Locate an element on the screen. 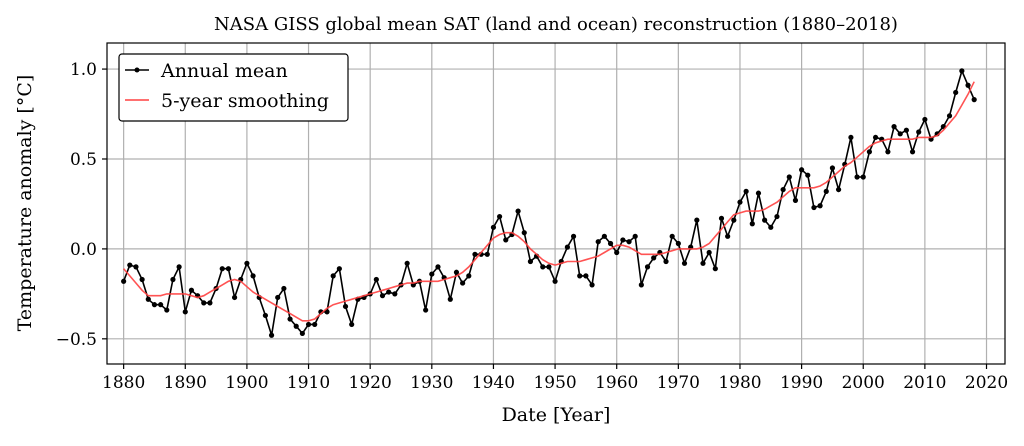 The image size is (1024, 446). x-tick-label: 2020 is located at coordinates (986, 383).